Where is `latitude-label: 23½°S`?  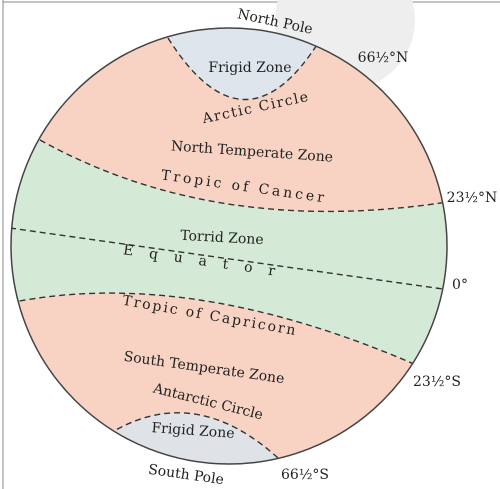 latitude-label: 23½°S is located at coordinates (437, 382).